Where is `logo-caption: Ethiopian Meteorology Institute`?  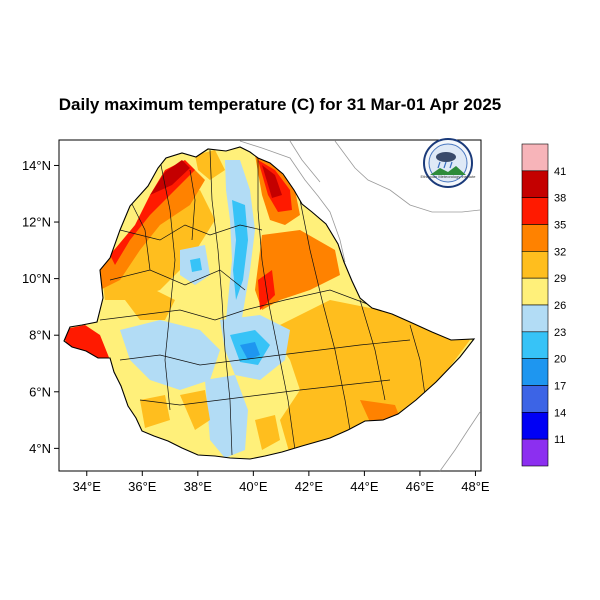 logo-caption: Ethiopian Meteorology Institute is located at coordinates (449, 176).